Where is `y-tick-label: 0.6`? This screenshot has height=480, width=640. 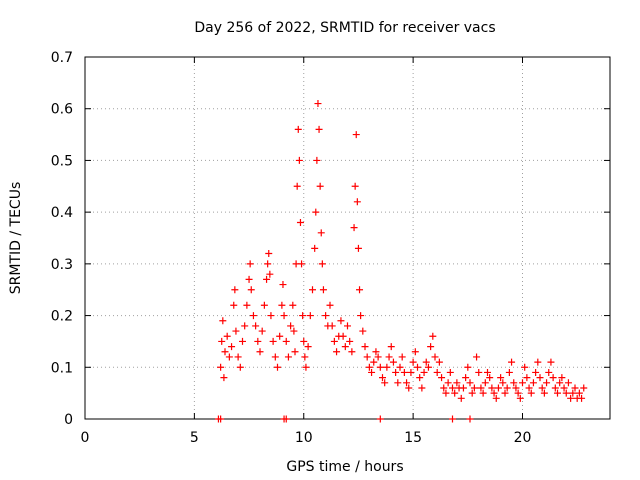 y-tick-label: 0.6 is located at coordinates (62, 110).